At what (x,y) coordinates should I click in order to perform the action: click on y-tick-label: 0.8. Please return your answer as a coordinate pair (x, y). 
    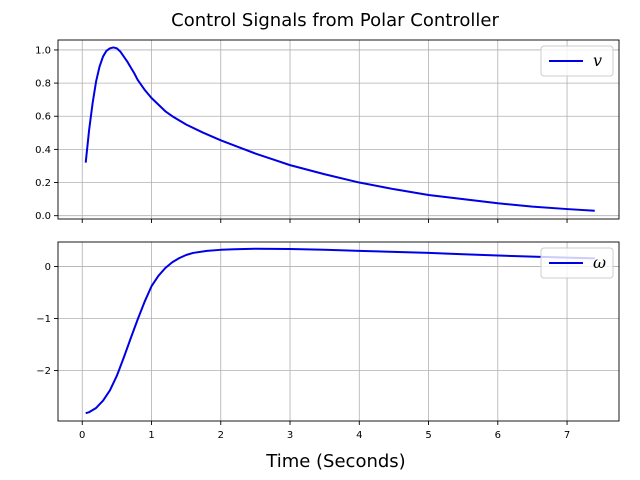
    Looking at the image, I should click on (43, 84).